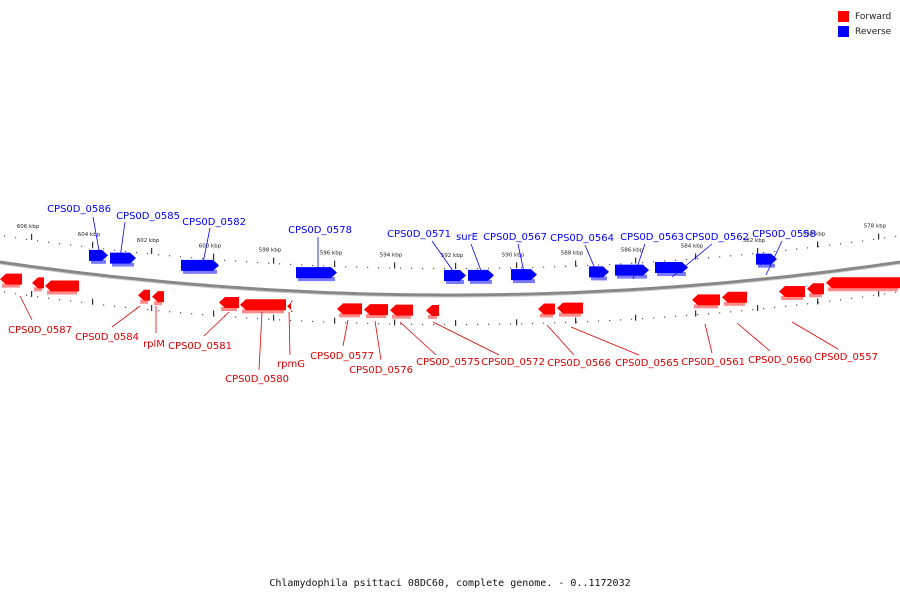 Image resolution: width=900 pixels, height=600 pixels. I want to click on forward-gene-8-arrow, so click(349, 309).